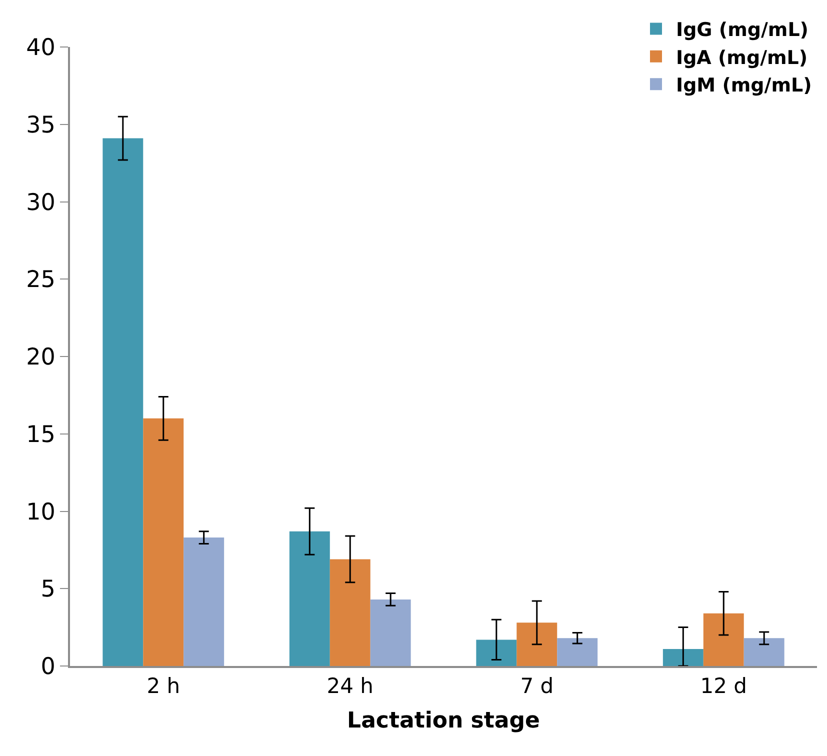  What do you see at coordinates (723, 686) in the screenshot?
I see `x-tick-label: 12 d` at bounding box center [723, 686].